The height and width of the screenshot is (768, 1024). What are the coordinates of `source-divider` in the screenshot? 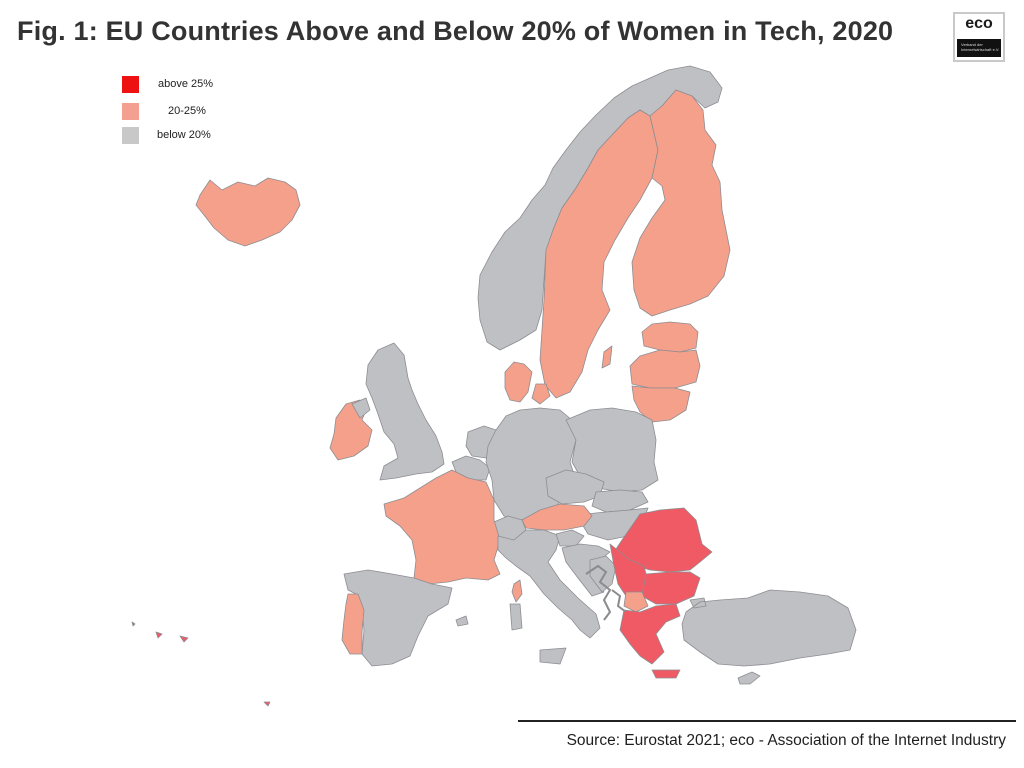 It's located at (767, 721).